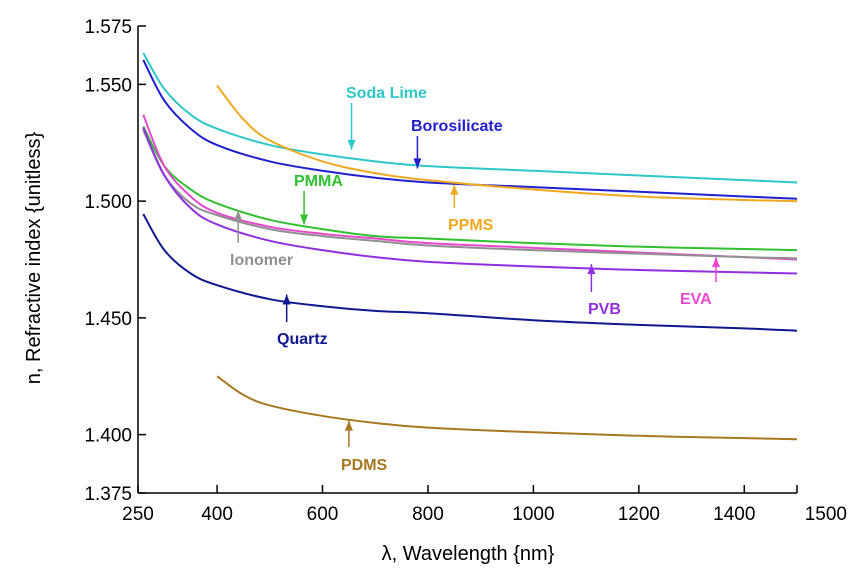 The image size is (850, 572). I want to click on series-label-soda-lime: Soda Lime, so click(386, 93).